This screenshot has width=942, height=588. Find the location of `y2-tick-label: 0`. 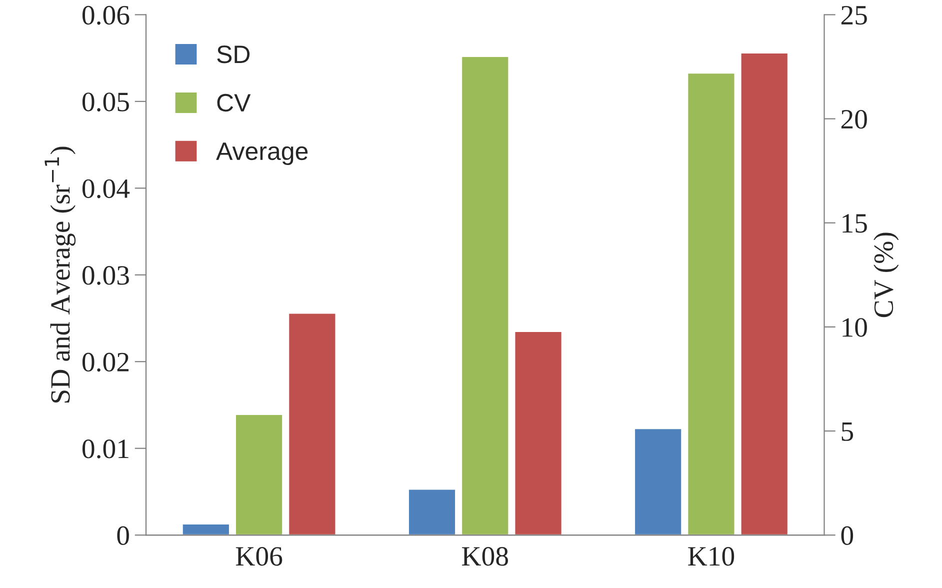

y2-tick-label: 0 is located at coordinates (847, 535).